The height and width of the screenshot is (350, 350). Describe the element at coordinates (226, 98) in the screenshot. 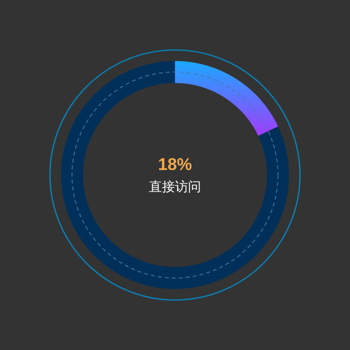

I see `donut-slice` at that location.